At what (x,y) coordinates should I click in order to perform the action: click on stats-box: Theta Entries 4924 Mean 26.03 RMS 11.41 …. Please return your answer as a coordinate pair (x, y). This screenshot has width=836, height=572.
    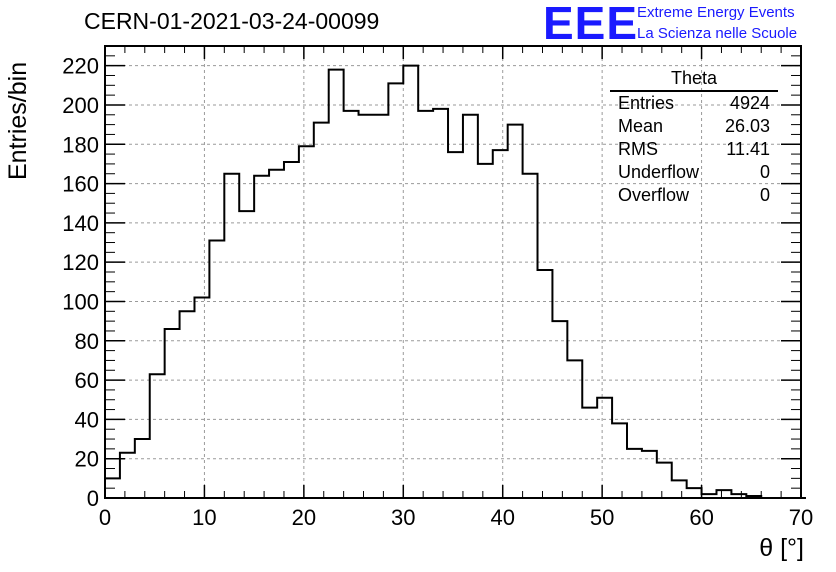
    Looking at the image, I should click on (694, 137).